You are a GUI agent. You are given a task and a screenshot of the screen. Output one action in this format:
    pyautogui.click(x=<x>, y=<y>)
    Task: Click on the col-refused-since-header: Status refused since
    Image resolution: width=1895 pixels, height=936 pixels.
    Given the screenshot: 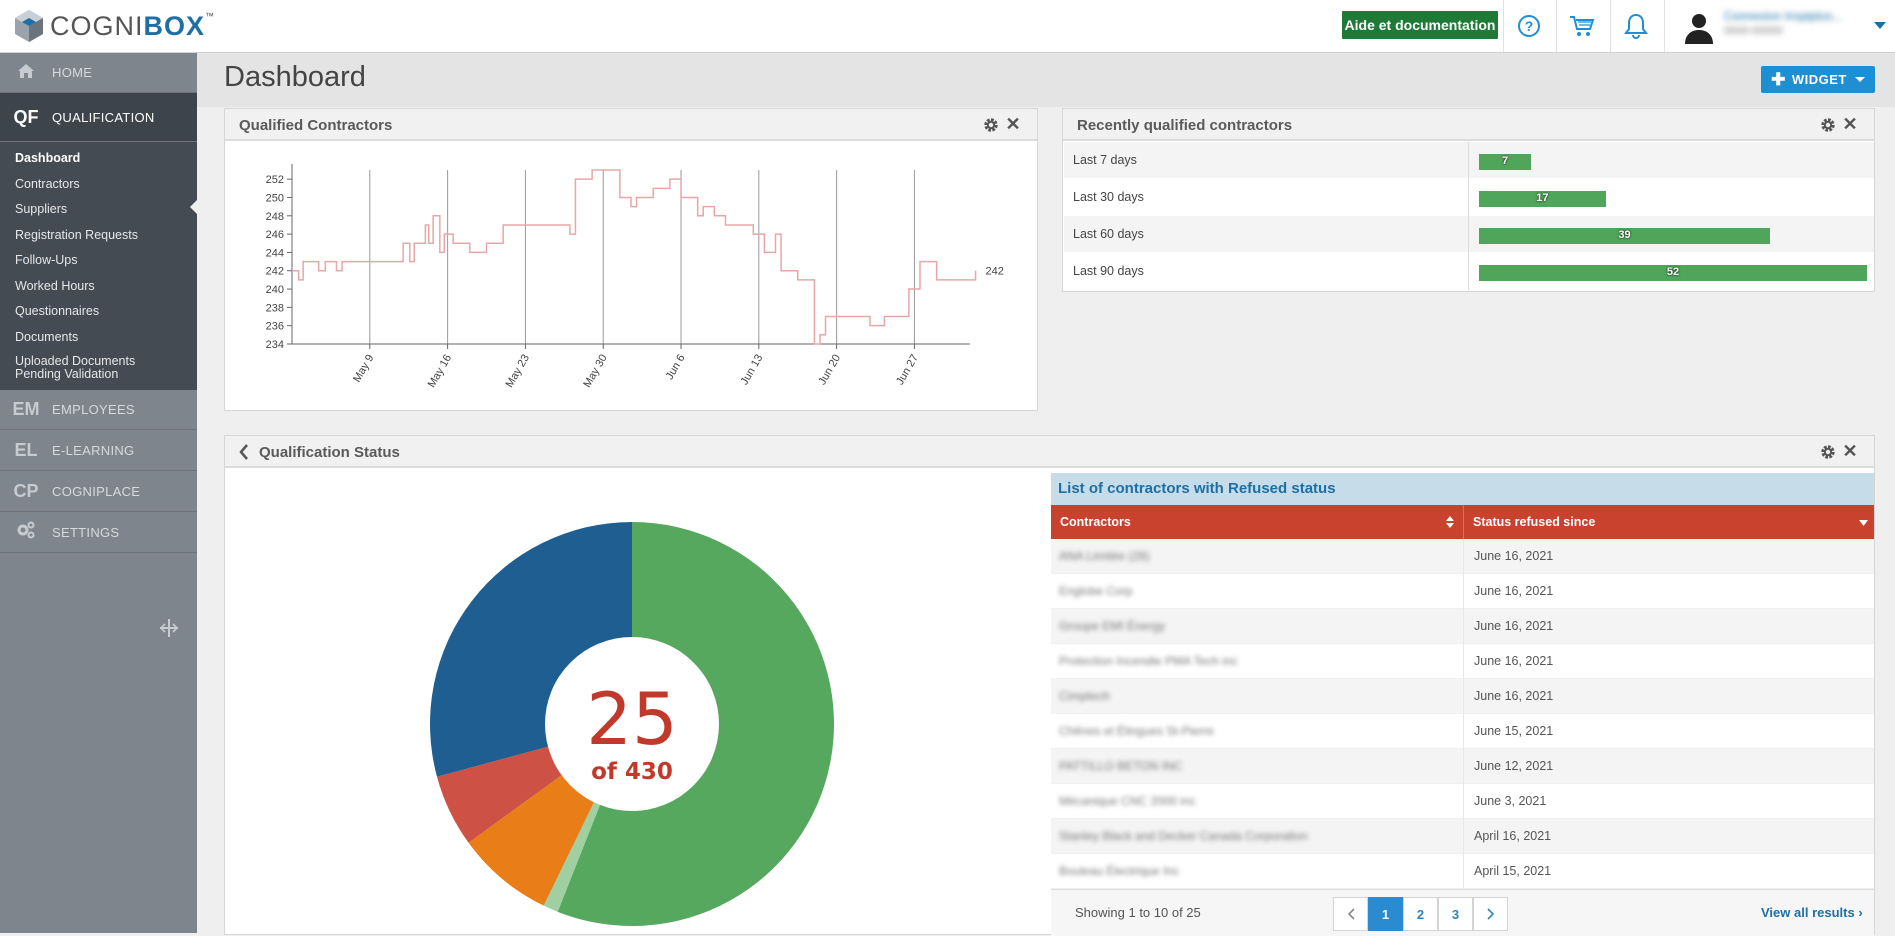 What is the action you would take?
    pyautogui.click(x=1534, y=522)
    